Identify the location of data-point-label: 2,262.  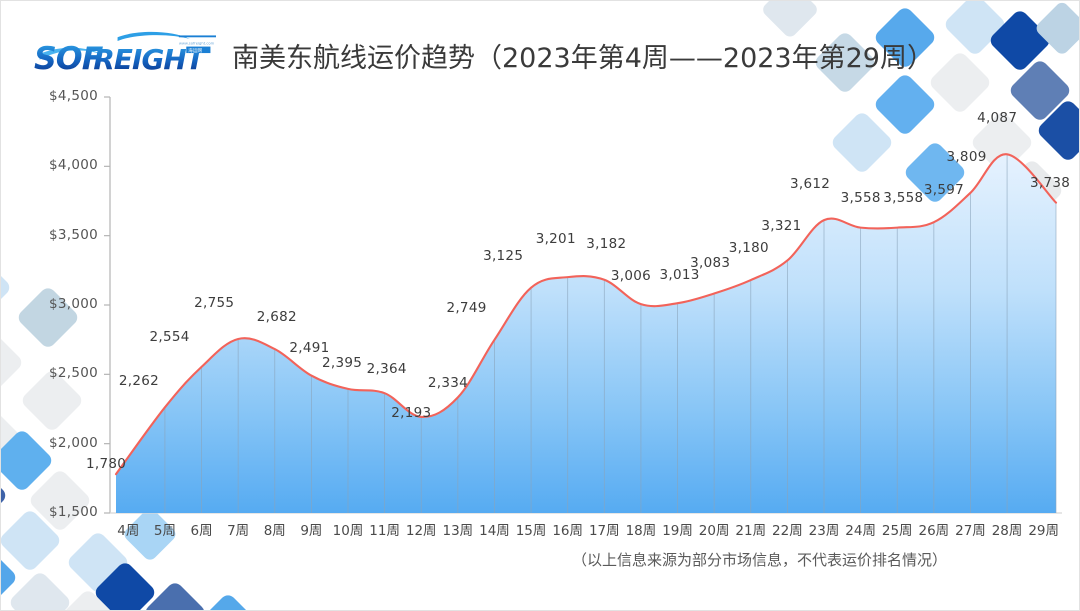
(139, 381).